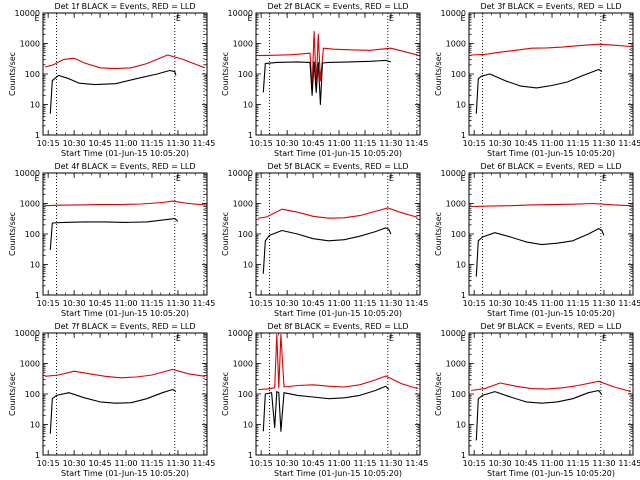 The width and height of the screenshot is (640, 480). I want to click on chart-title: Det 5f BLACK = Events, RED = LLD, so click(337, 166).